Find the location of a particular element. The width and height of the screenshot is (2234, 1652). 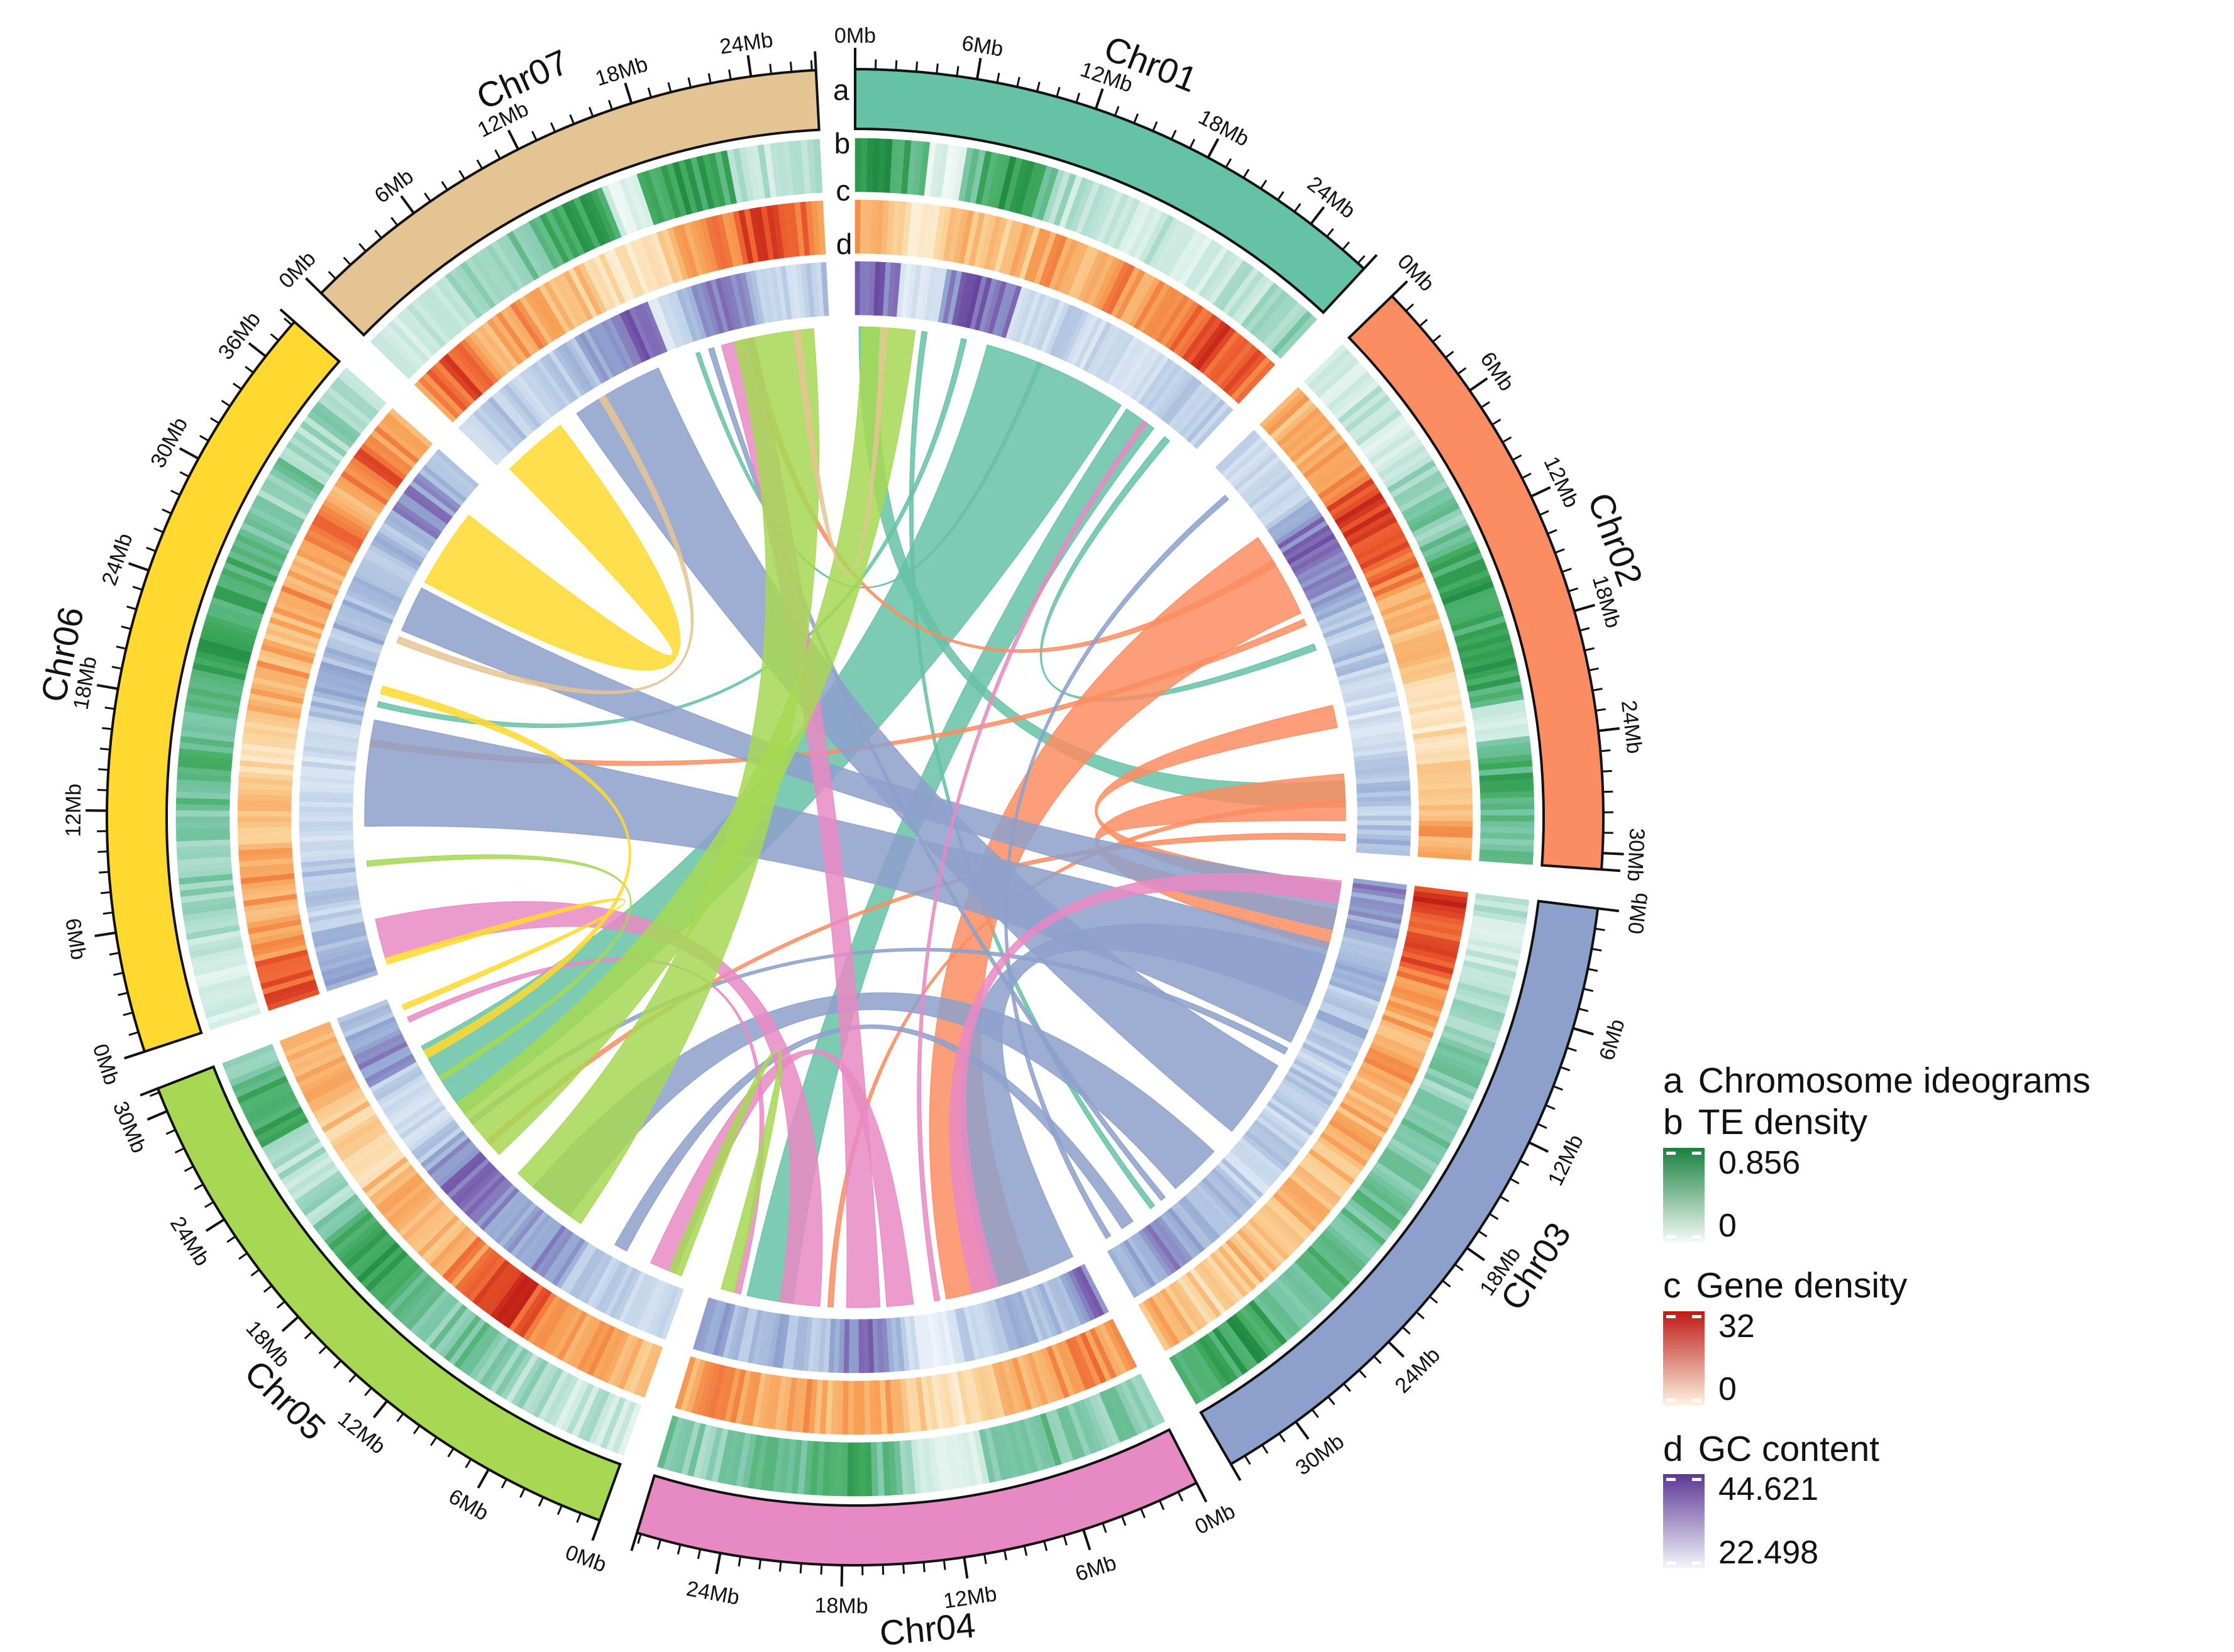

legend-item-ideograms: a Chromosome ideograms is located at coordinates (1943, 1081).